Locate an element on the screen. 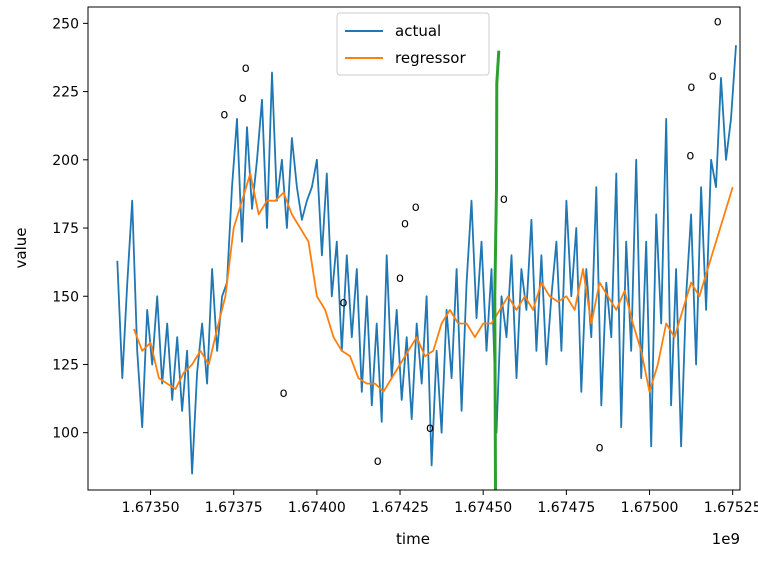 The width and height of the screenshot is (758, 561). marker-label-2: o is located at coordinates (246, 68).